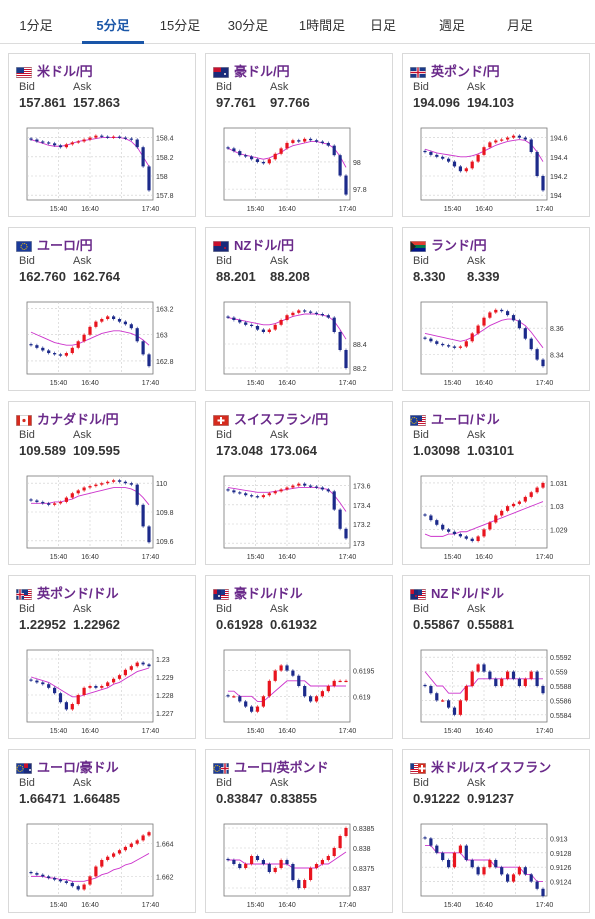  What do you see at coordinates (103, 172) in the screenshot?
I see `chart-container: 158.4 158.2 158 157.8 15:40 16:40 17:40` at bounding box center [103, 172].